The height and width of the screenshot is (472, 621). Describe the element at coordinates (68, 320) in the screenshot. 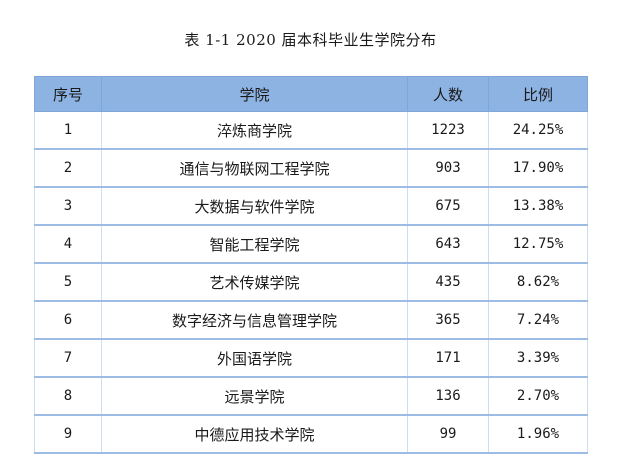

I see `cell-no: 6` at that location.